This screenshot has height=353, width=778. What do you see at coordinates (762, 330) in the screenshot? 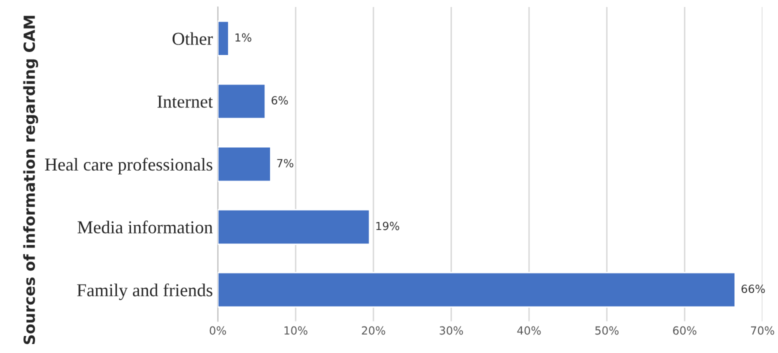
I see `x-tick-label: 70%` at bounding box center [762, 330].